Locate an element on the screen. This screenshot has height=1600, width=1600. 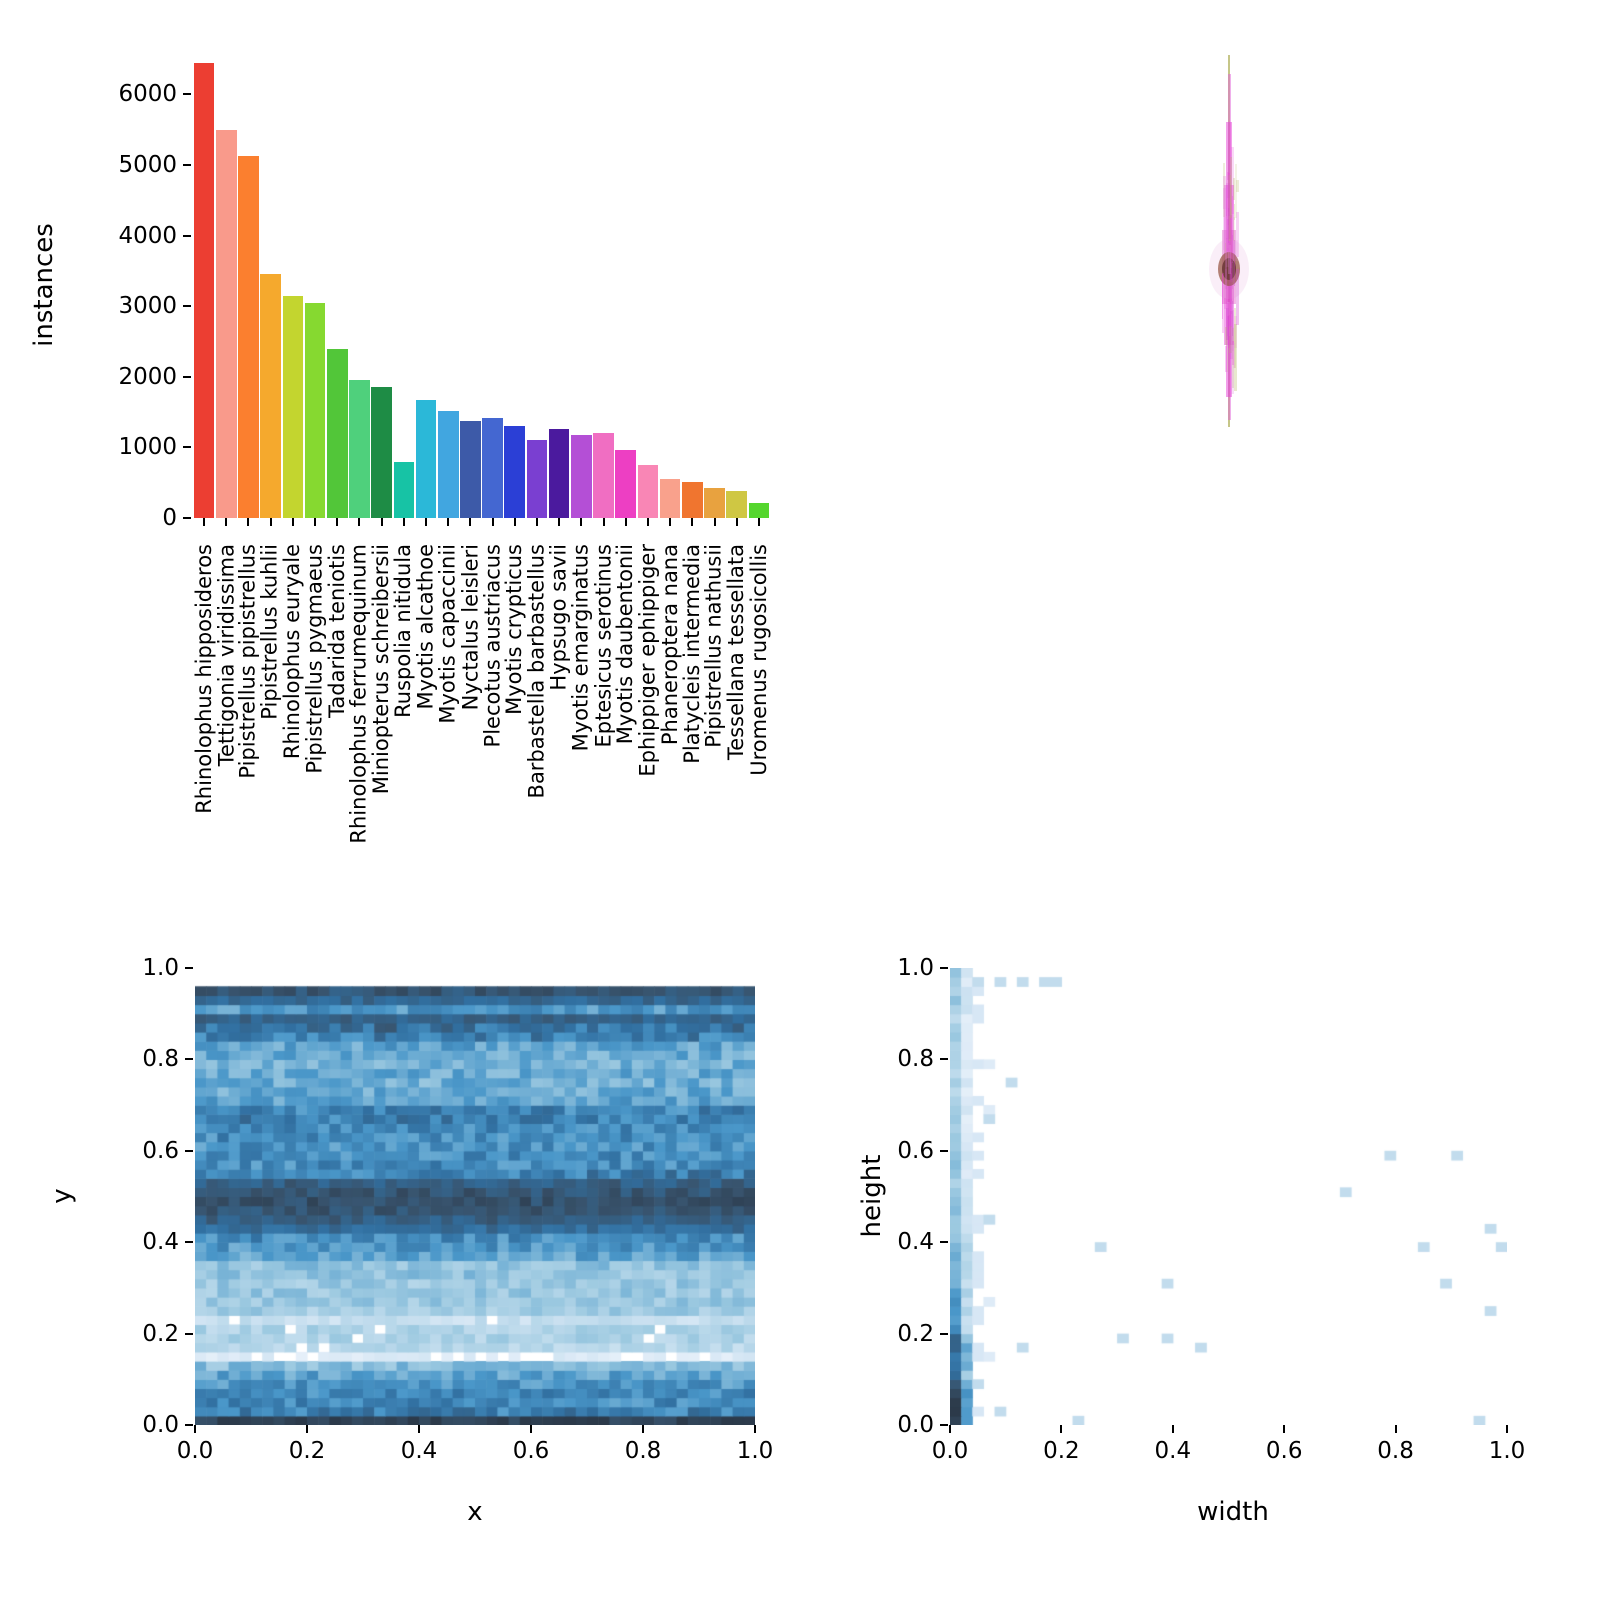
bar-y-tick-label: 6000 is located at coordinates (147, 94).